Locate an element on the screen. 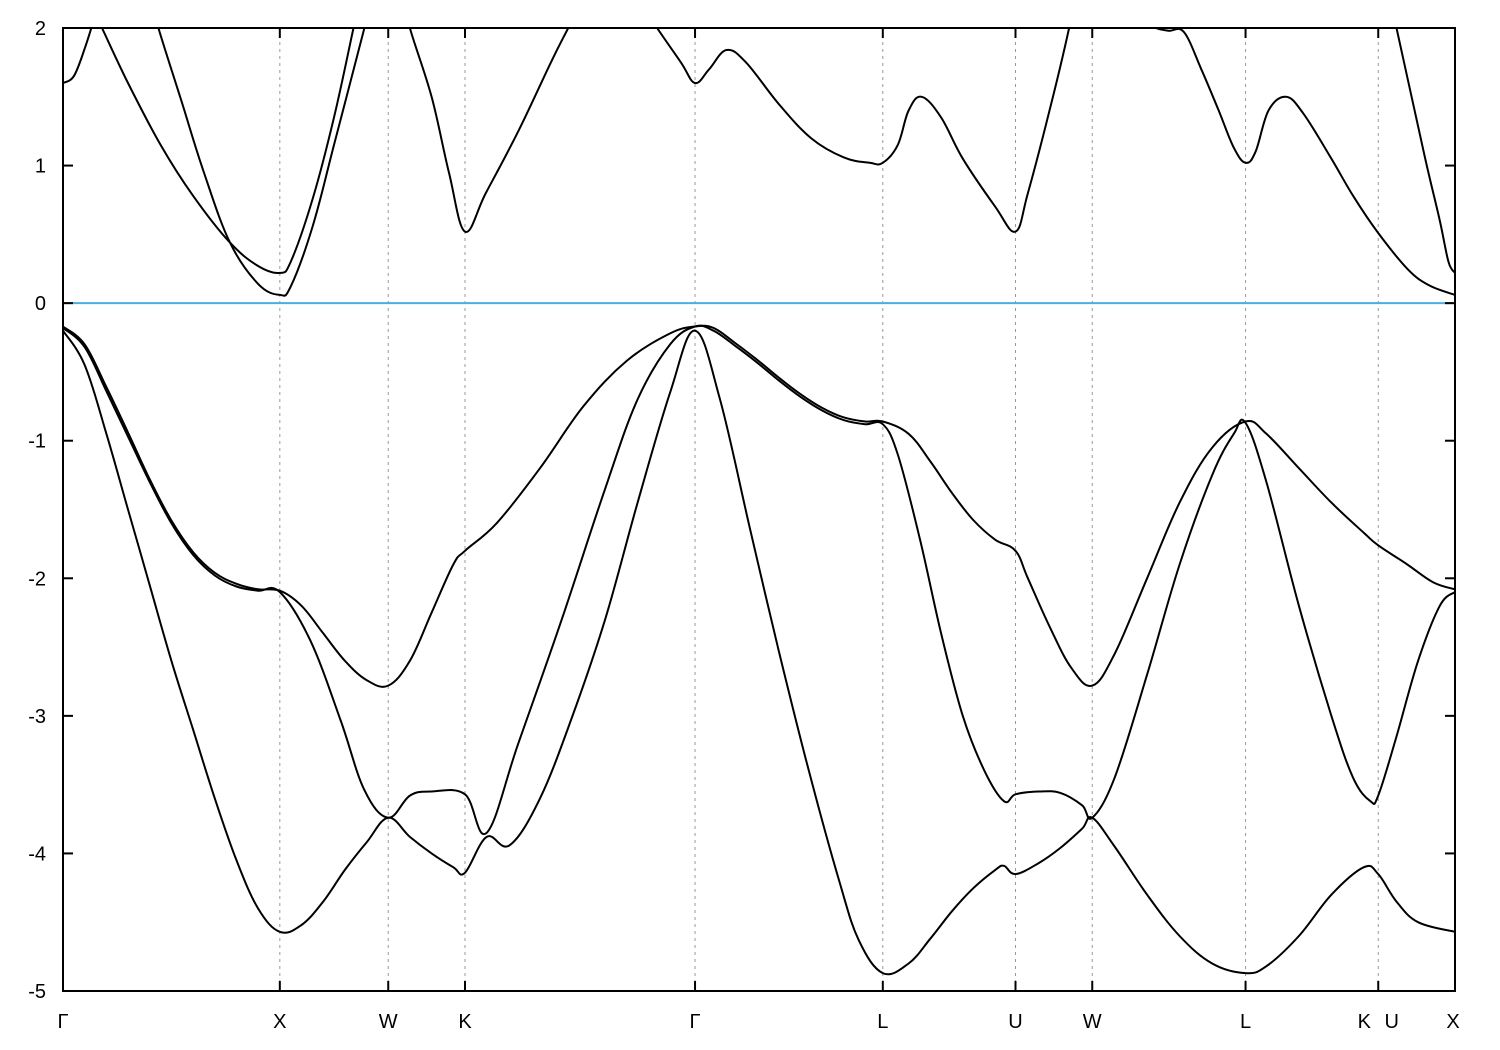  y-tick-label: -5 is located at coordinates (37, 992).